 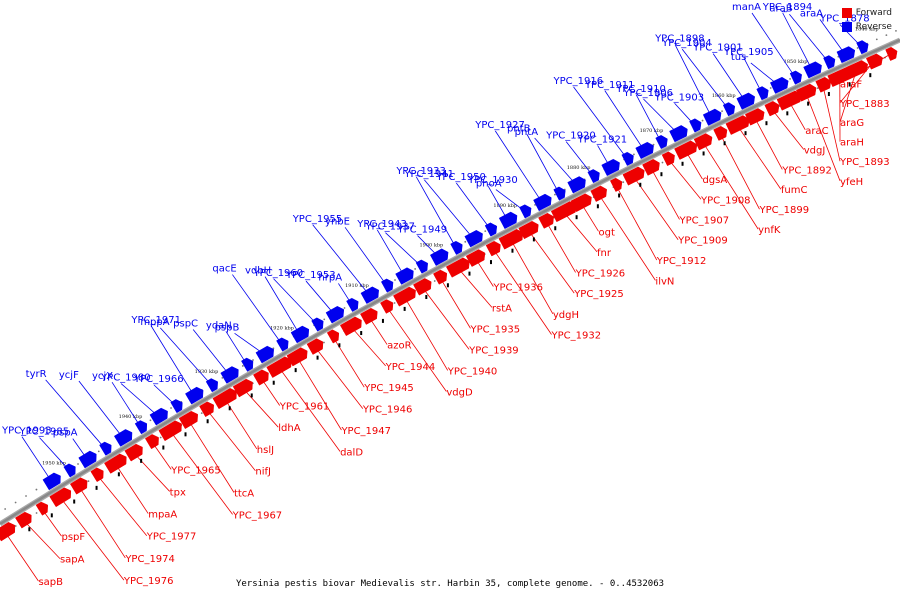 I want to click on forward-gene-label: YPC_1974, so click(x=149, y=559).